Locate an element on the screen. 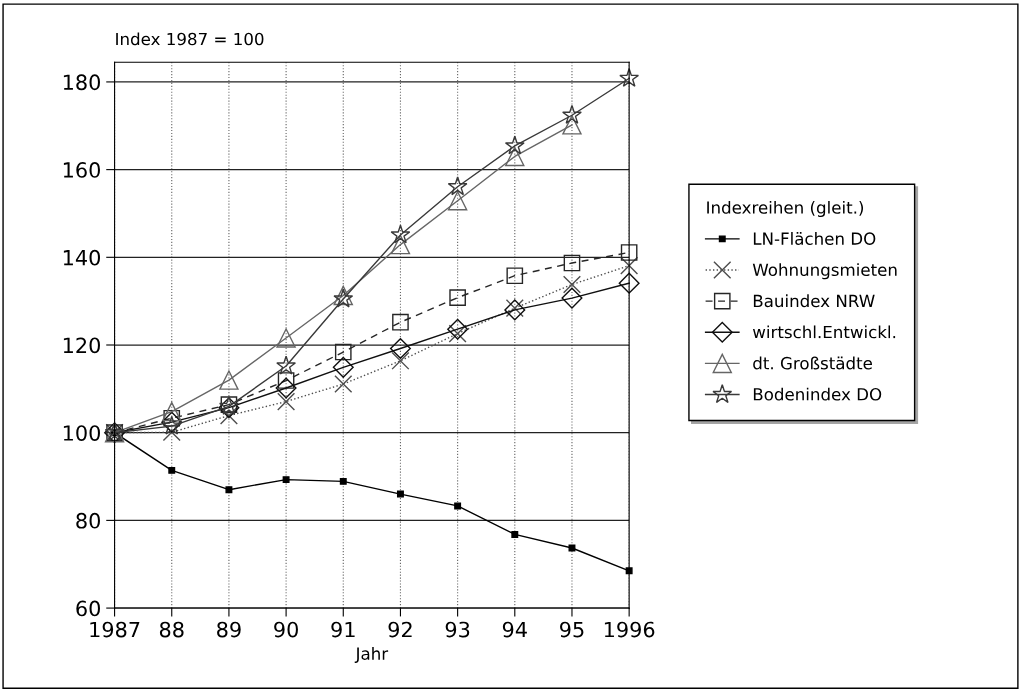 This screenshot has width=1023, height=691. y-tick-label: 60 is located at coordinates (88, 608).